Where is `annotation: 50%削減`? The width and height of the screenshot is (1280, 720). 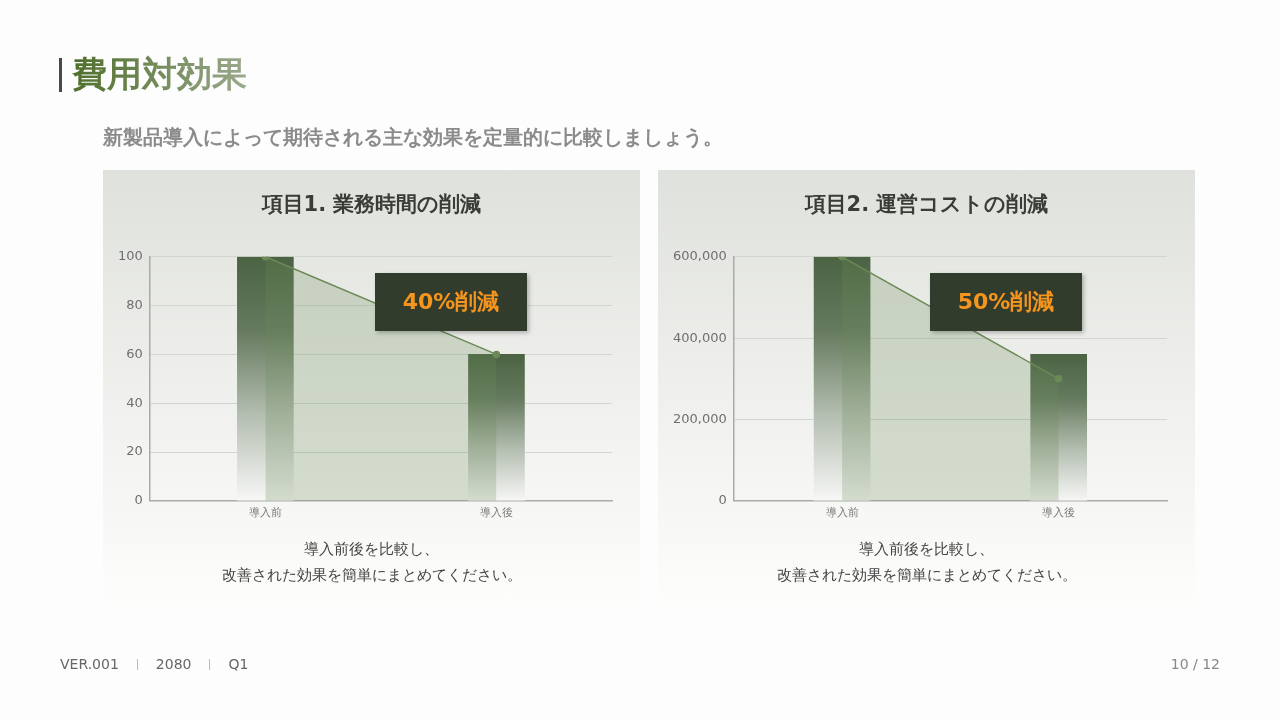 annotation: 50%削減 is located at coordinates (1006, 302).